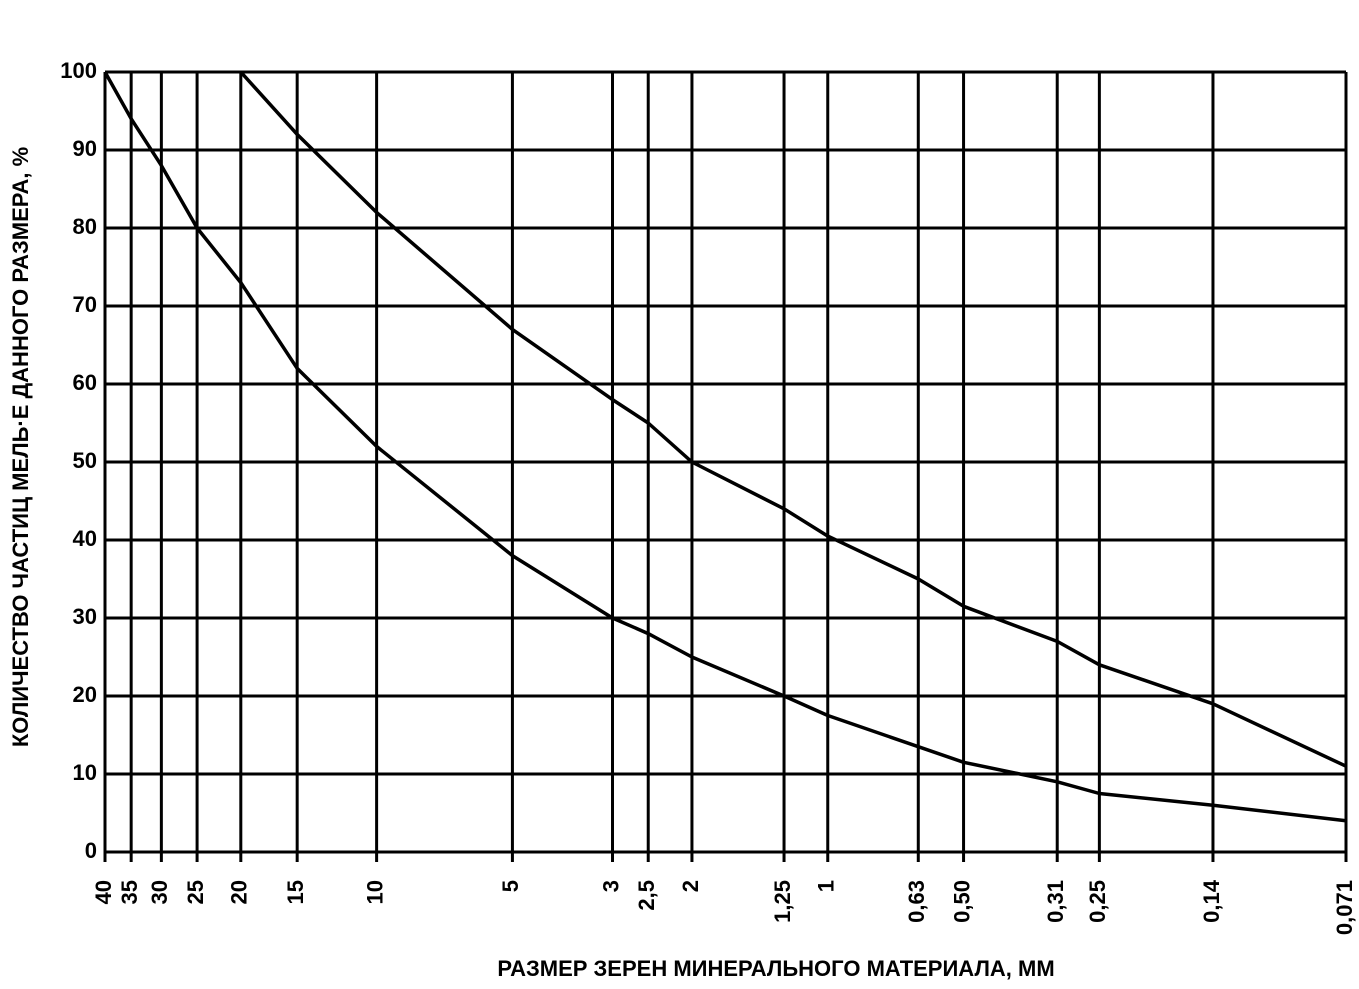 The image size is (1359, 989). I want to click on x-tick-label: 30, so click(159, 892).